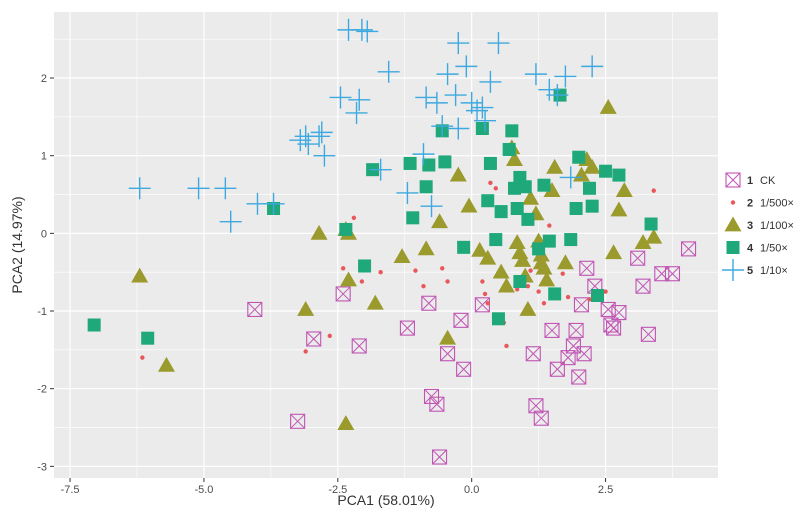 Image resolution: width=808 pixels, height=525 pixels. I want to click on legend-number: 1, so click(750, 181).